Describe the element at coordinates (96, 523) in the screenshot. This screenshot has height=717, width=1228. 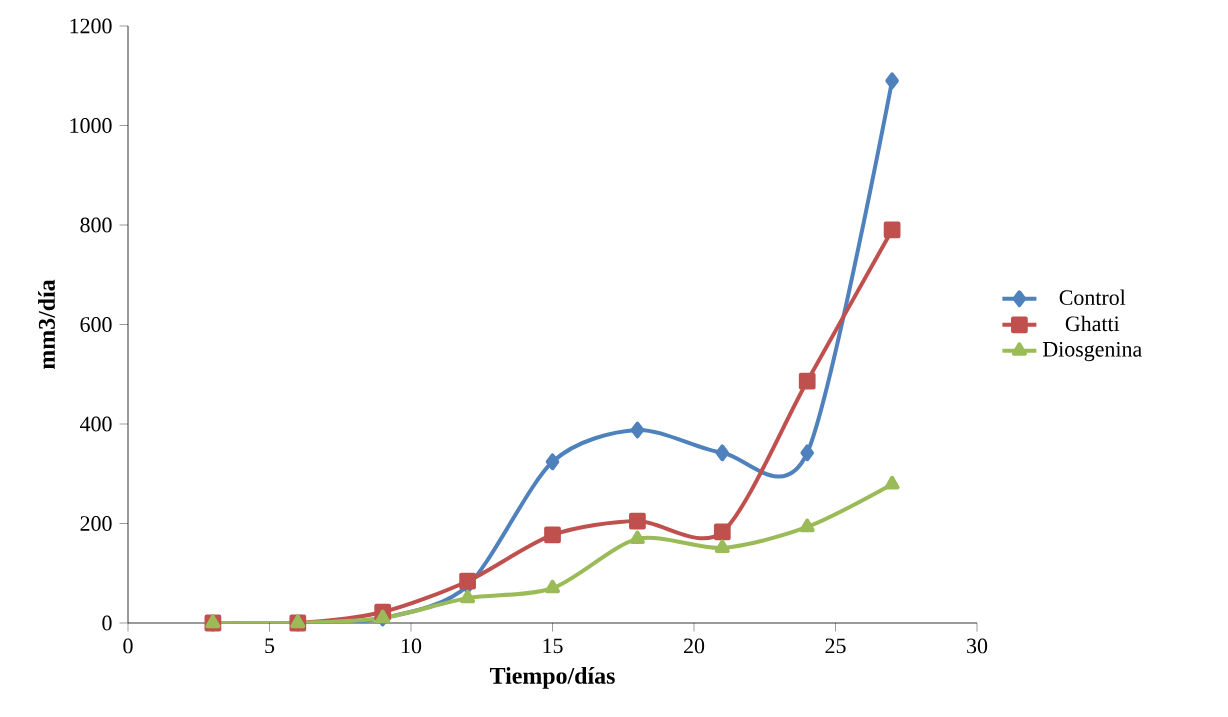
I see `y-tick-label: 200` at that location.